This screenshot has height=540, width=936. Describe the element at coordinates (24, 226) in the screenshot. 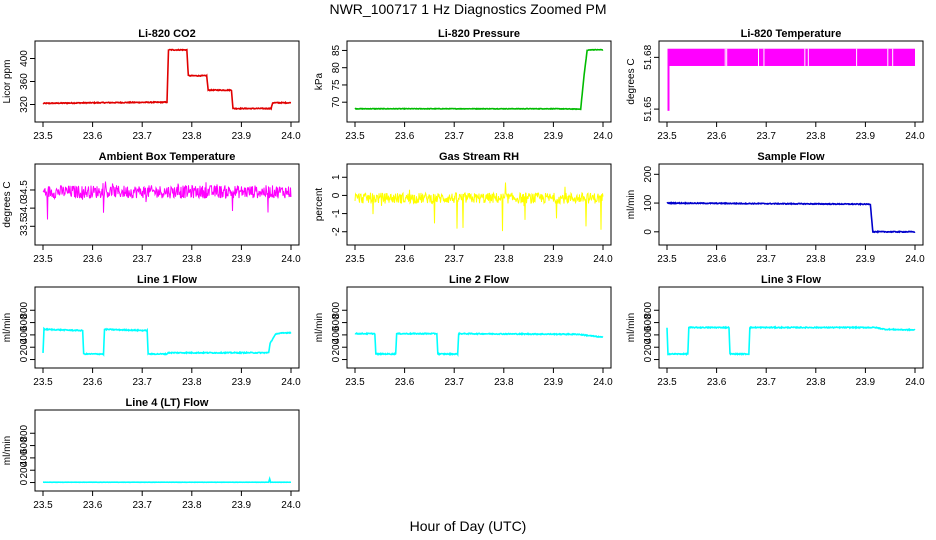

I see `y-tick-label: 33.5` at that location.